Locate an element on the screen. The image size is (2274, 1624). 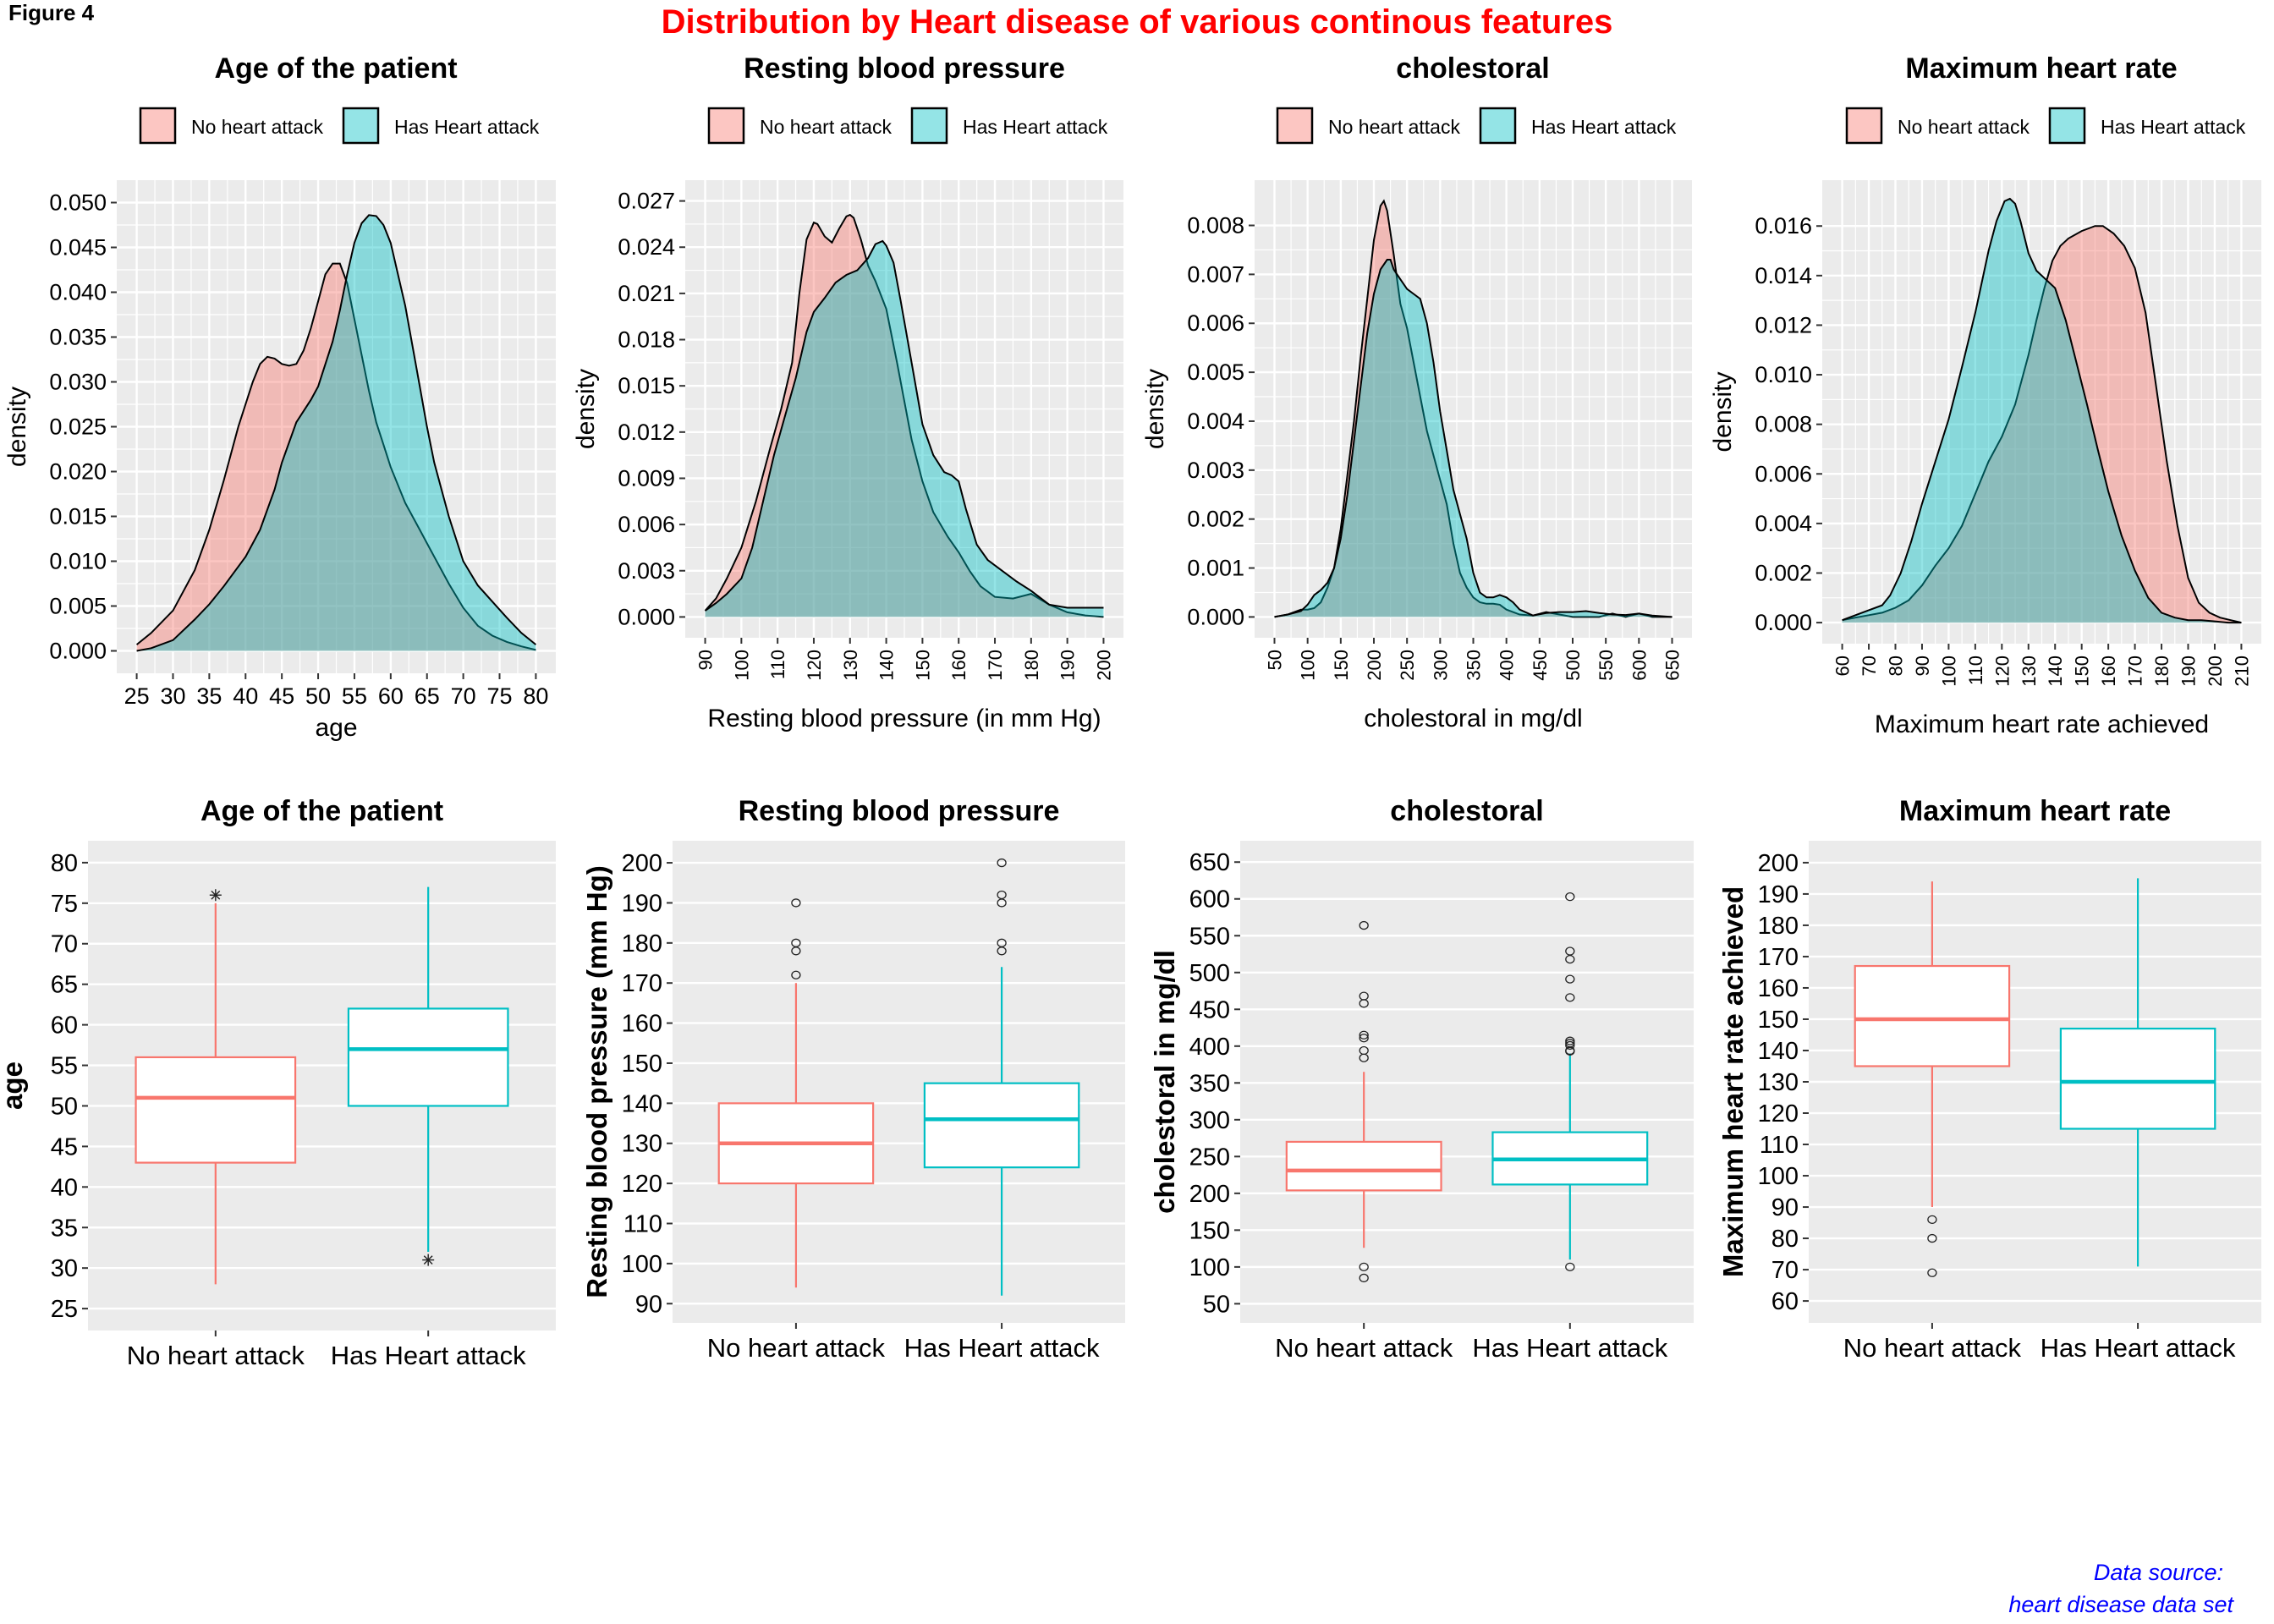
y-tick-label: 350 is located at coordinates (1209, 1084).